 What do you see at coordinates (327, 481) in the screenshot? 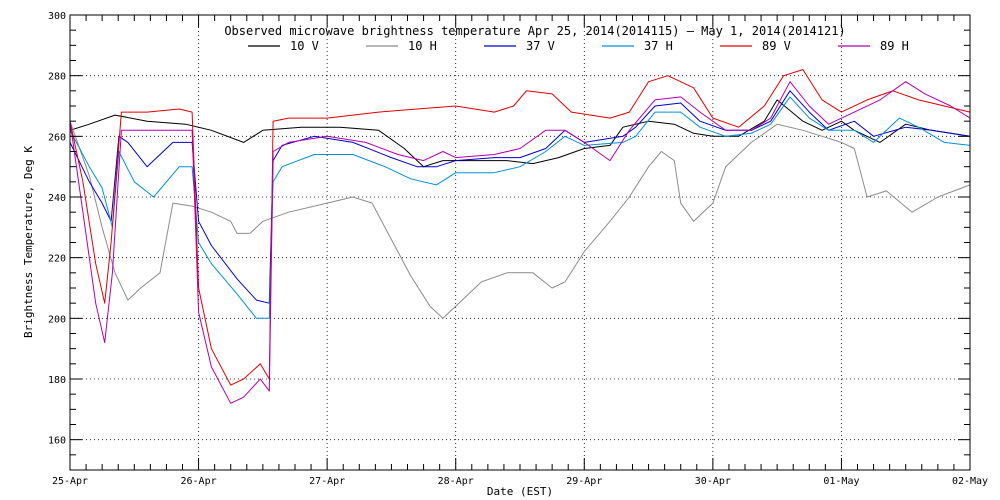
I see `x-tick-label: 27-Apr` at bounding box center [327, 481].